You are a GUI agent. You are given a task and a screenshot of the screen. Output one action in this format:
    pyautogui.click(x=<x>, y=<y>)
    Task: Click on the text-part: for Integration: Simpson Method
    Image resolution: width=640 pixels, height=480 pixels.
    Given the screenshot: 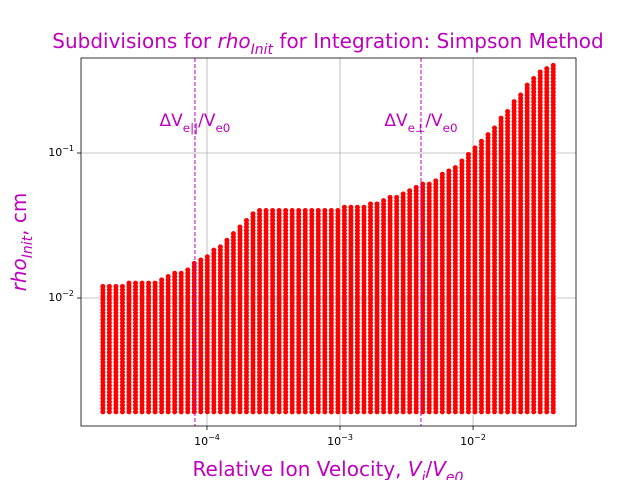 What is the action you would take?
    pyautogui.click(x=438, y=41)
    